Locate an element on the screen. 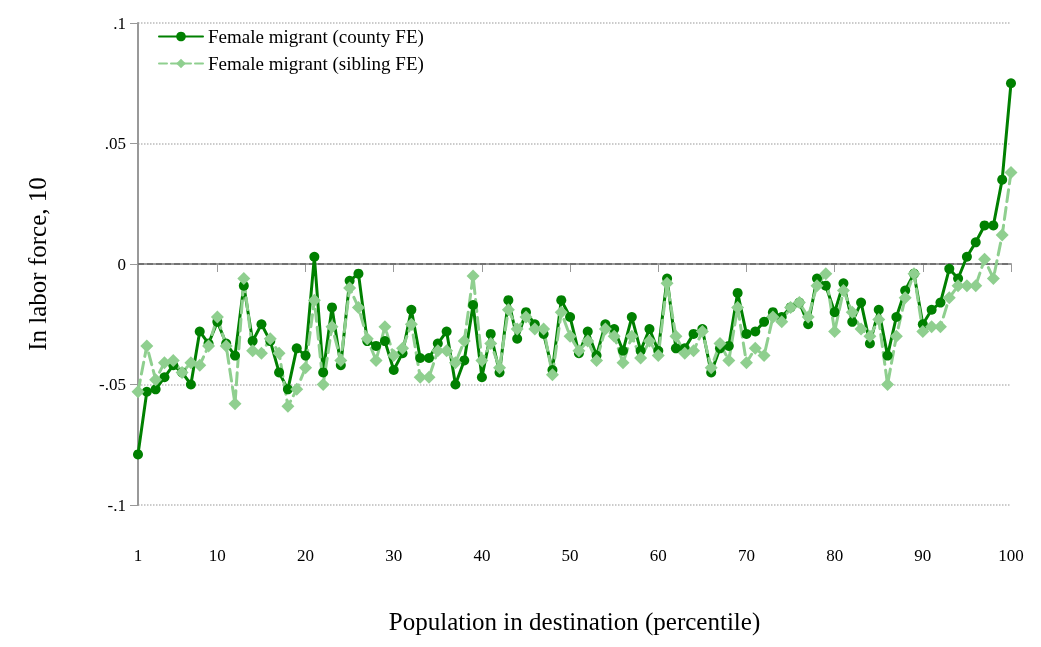 Image resolution: width=1041 pixels, height=647 pixels. y-tick-label: 0 is located at coordinates (121, 264).